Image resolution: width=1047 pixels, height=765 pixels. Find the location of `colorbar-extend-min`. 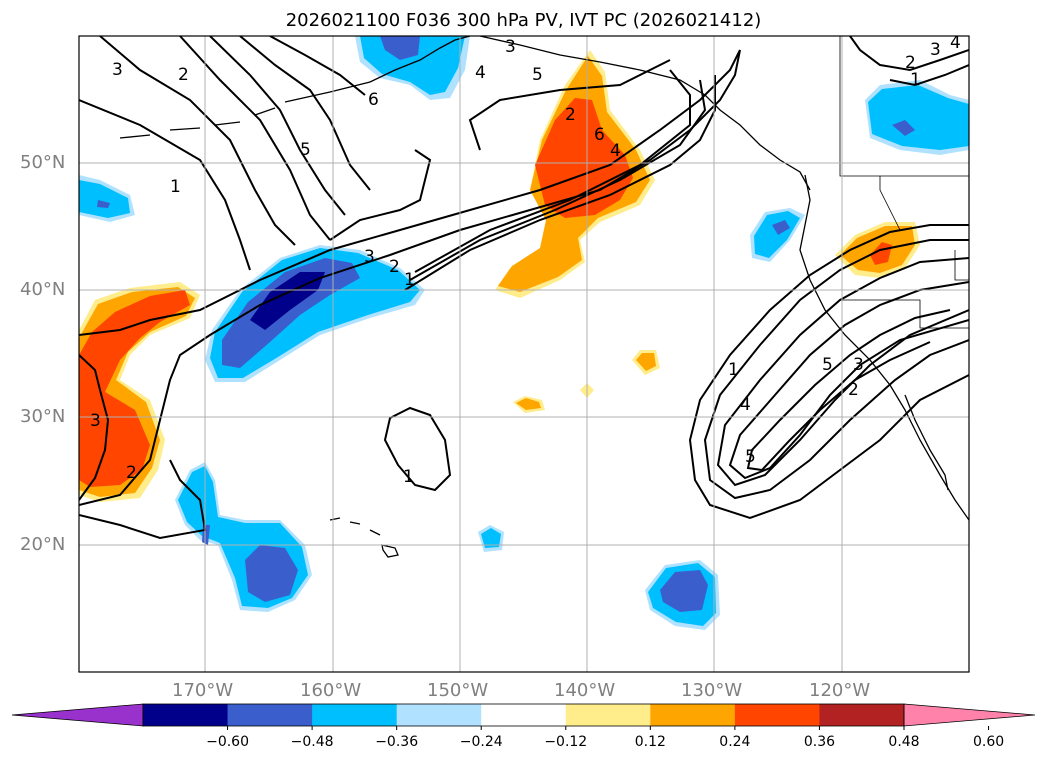

colorbar-extend-min is located at coordinates (77, 715).